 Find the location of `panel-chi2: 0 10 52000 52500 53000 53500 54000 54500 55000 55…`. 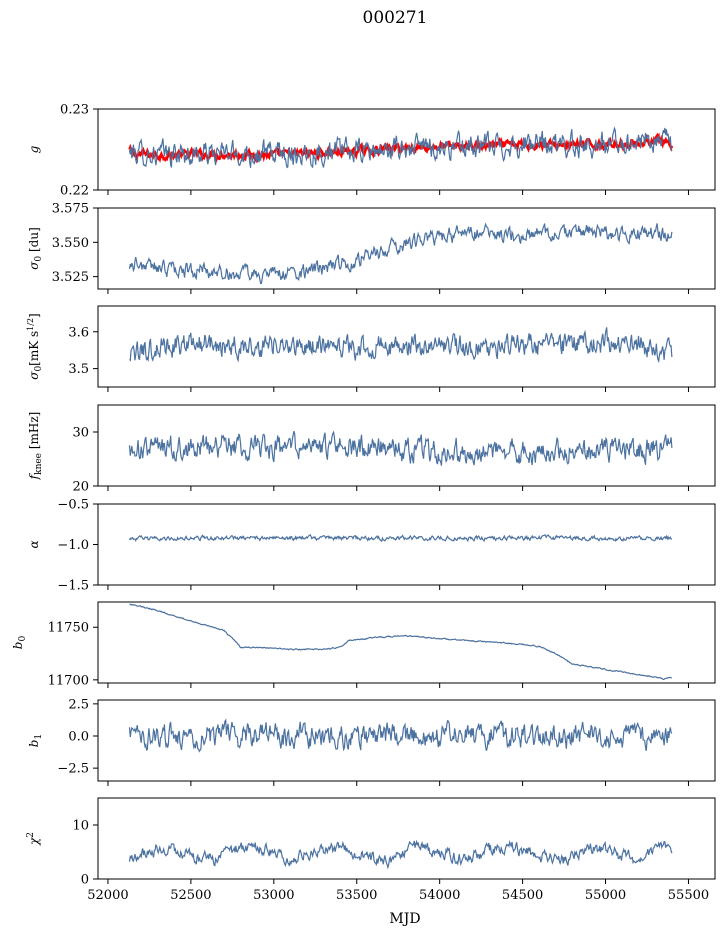

panel-chi2: 0 10 52000 52500 53000 53500 54000 54500 55000 55… is located at coordinates (371, 850).